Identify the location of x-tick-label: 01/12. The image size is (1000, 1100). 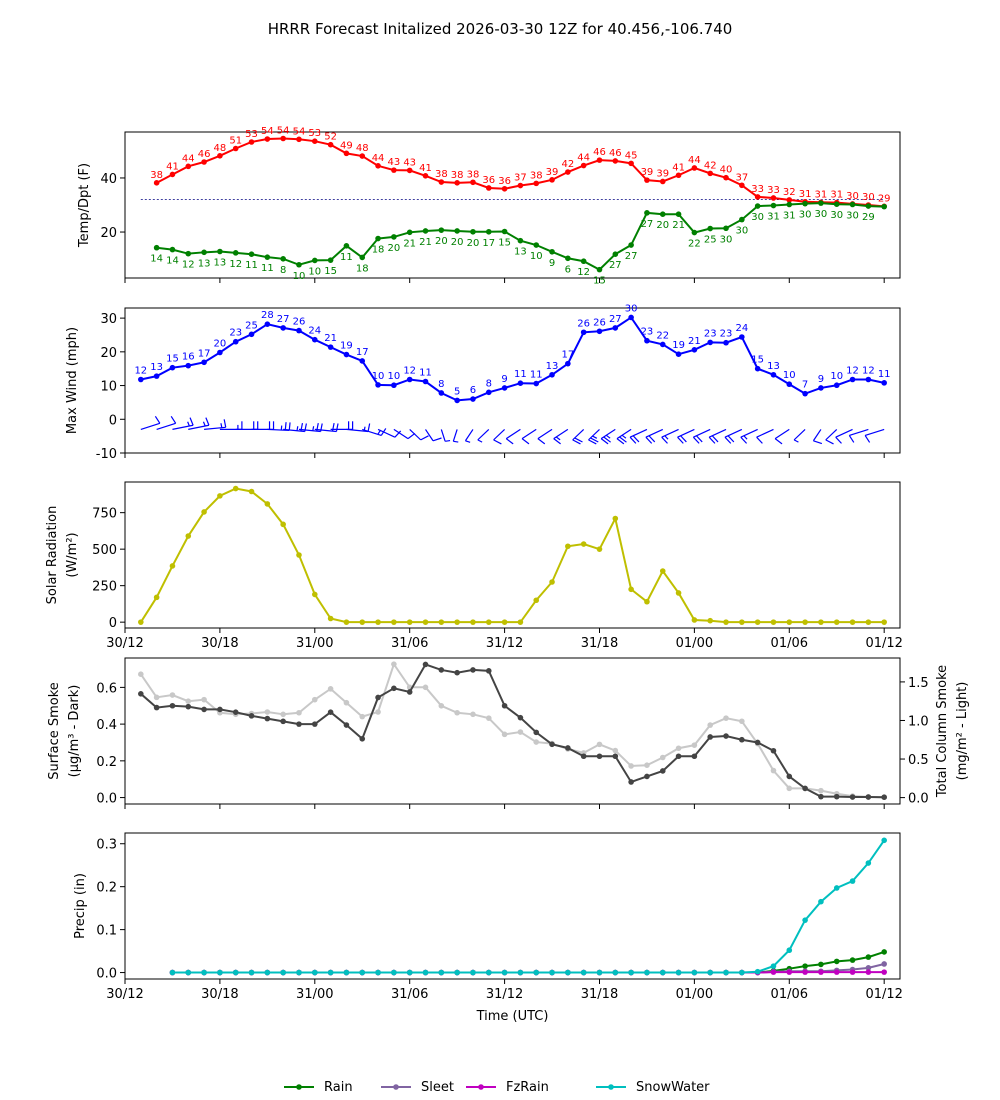
(883, 643).